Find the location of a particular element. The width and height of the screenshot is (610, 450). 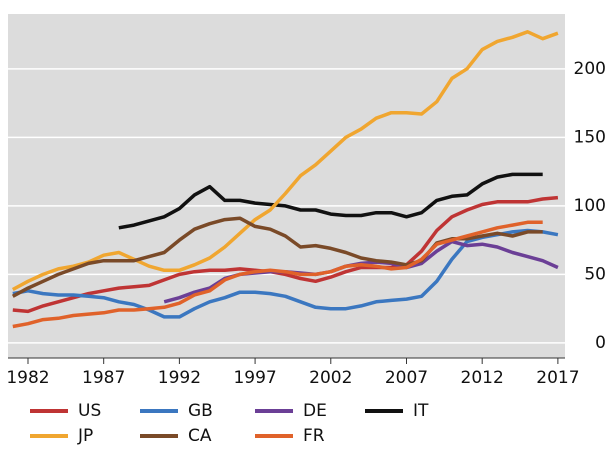

x-tick-label: 2002 is located at coordinates (330, 378).